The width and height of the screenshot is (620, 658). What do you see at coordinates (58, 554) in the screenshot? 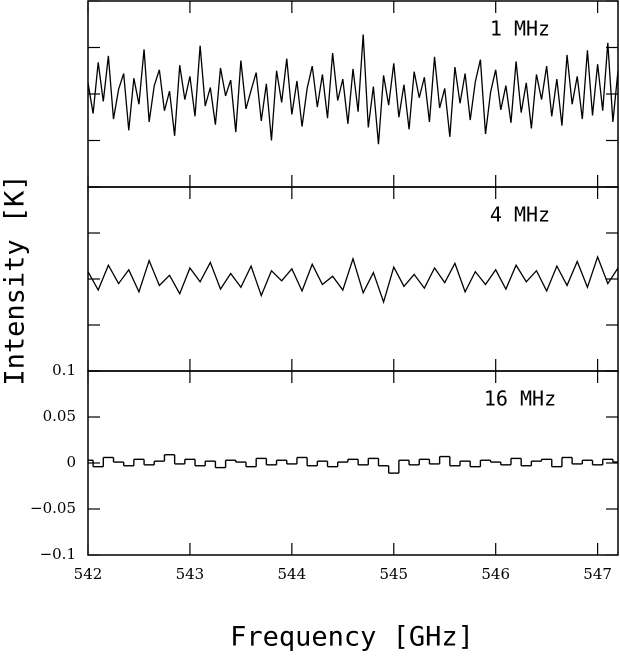
I see `y-tick-label: −0.1` at bounding box center [58, 554].